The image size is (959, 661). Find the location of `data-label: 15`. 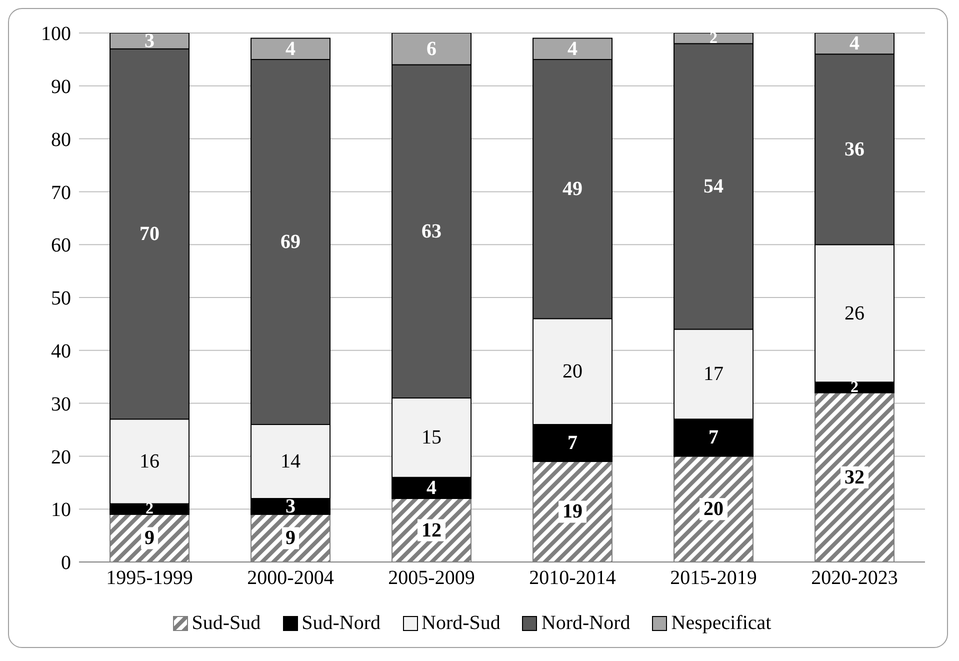

data-label: 15 is located at coordinates (432, 437).